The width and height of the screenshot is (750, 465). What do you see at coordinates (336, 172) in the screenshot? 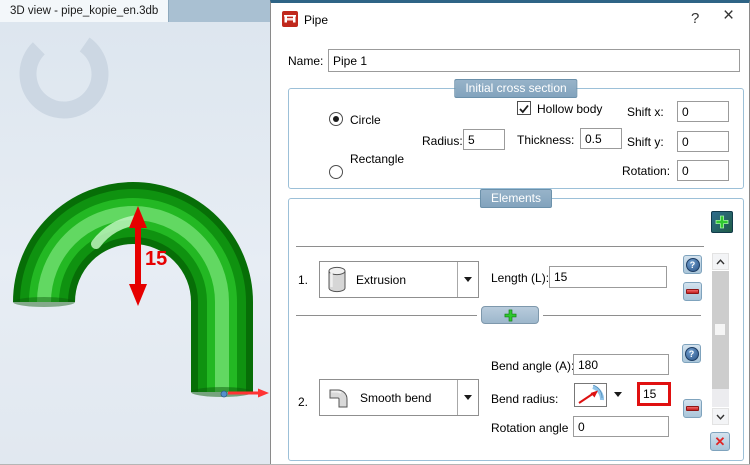
I see `rectangle-radio` at bounding box center [336, 172].